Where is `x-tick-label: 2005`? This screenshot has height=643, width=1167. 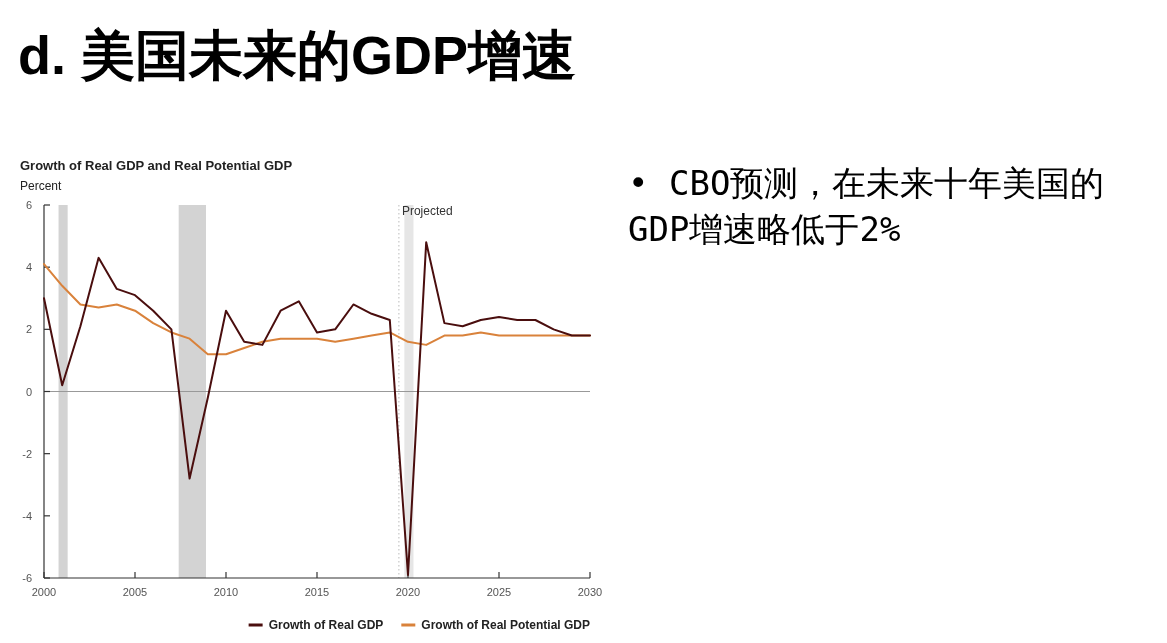 x-tick-label: 2005 is located at coordinates (135, 592).